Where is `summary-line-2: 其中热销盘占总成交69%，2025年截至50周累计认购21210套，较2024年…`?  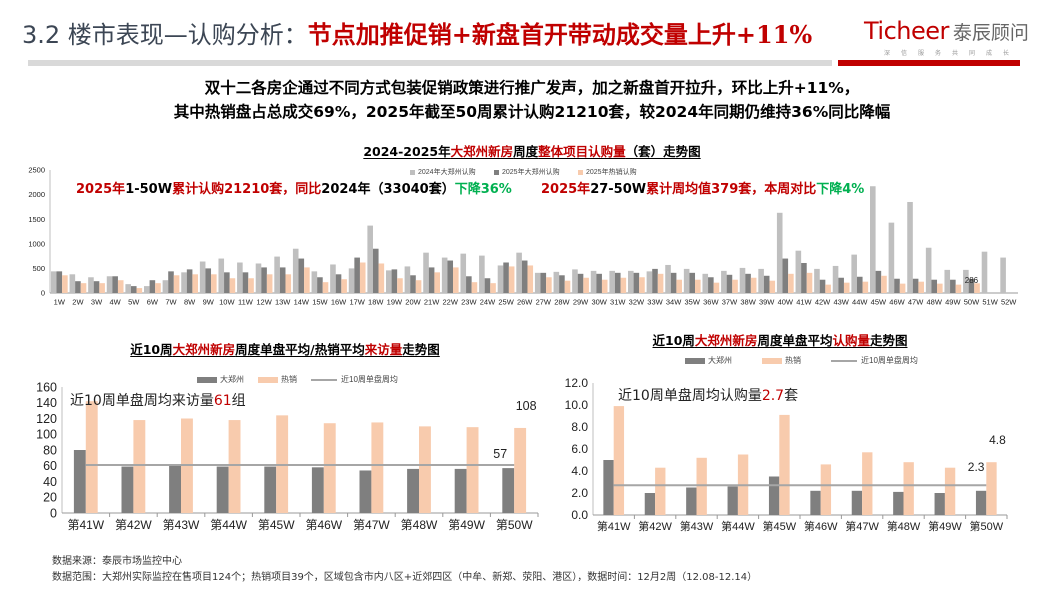 summary-line-2: 其中热销盘占总成交69%，2025年截至50周累计认购21210套，较2024年… is located at coordinates (532, 112).